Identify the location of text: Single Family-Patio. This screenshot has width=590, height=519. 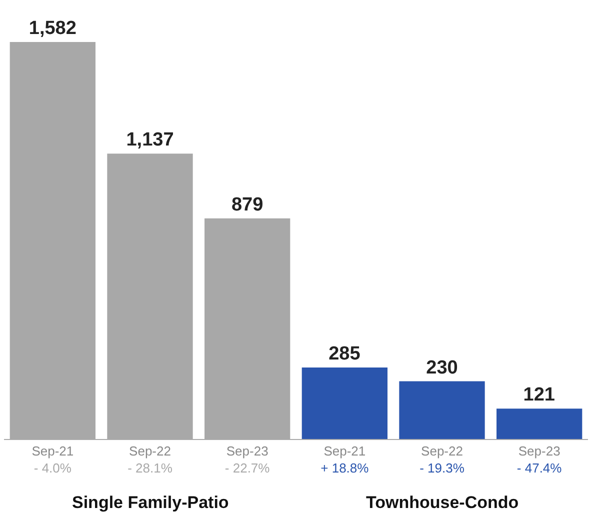
(150, 502).